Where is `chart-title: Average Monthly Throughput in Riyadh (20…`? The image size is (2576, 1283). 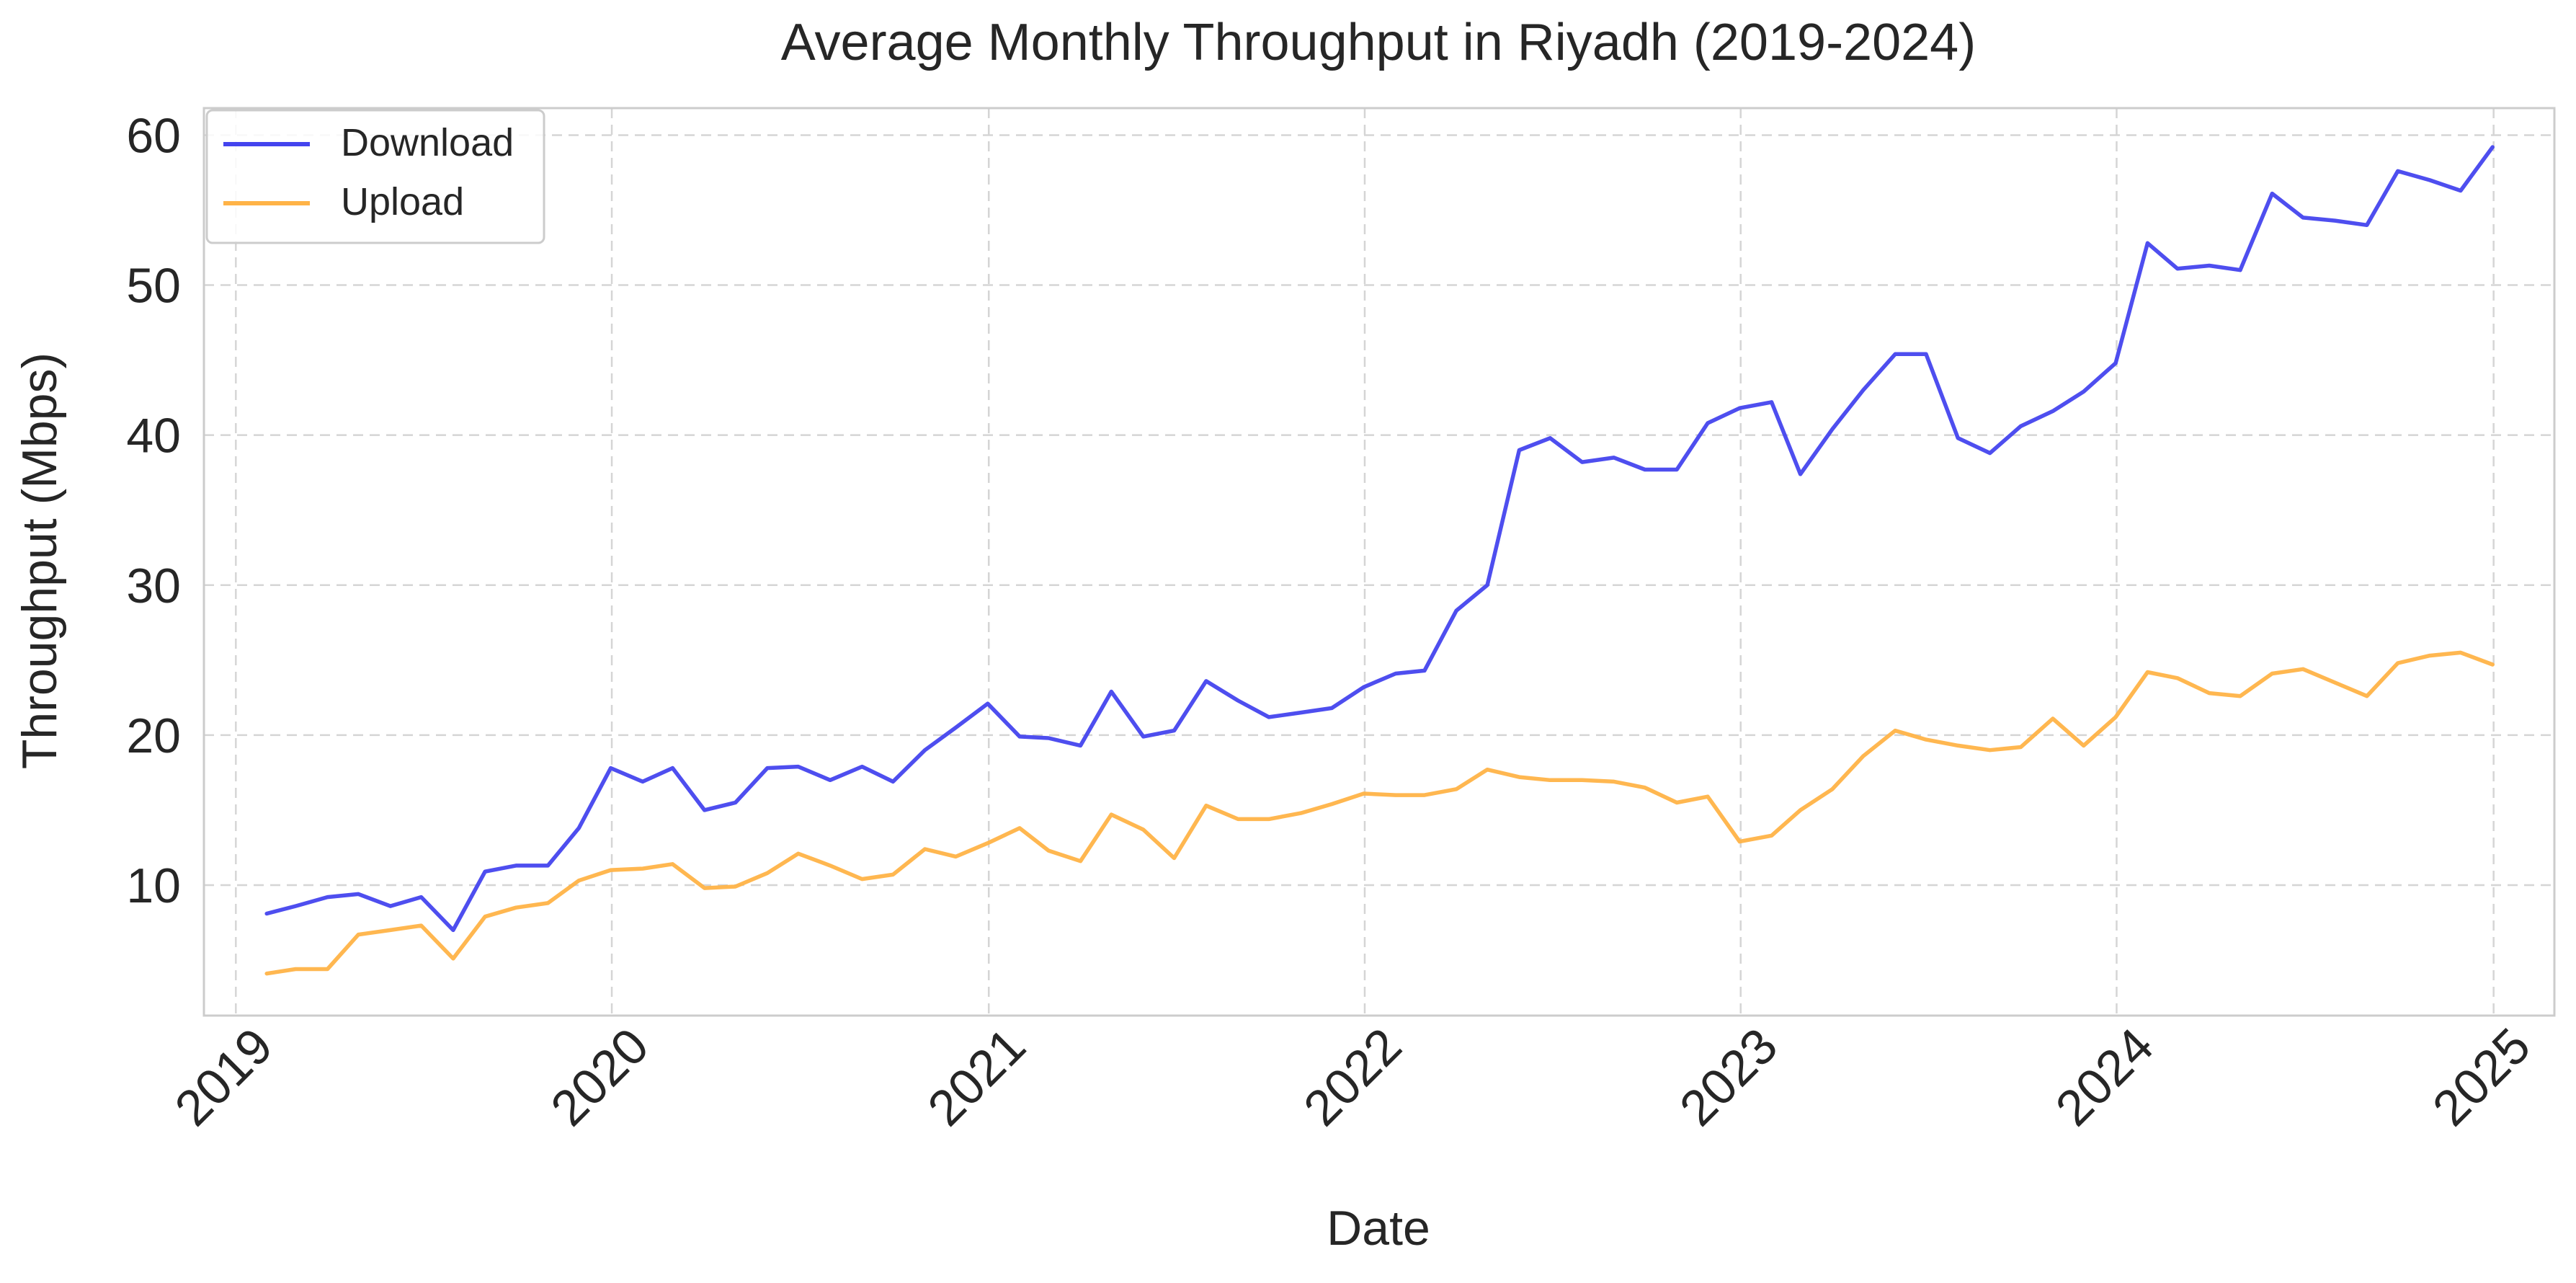 chart-title: Average Monthly Throughput in Riyadh (20… is located at coordinates (1378, 42).